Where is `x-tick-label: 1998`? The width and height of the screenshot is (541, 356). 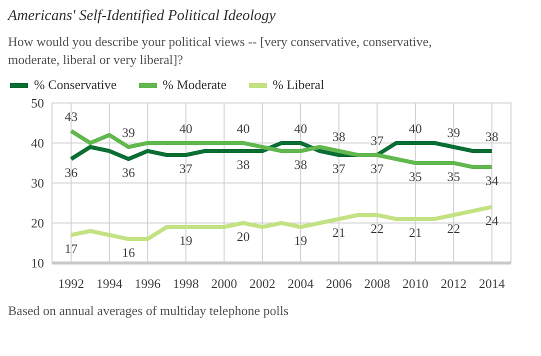 x-tick-label: 1998 is located at coordinates (185, 284).